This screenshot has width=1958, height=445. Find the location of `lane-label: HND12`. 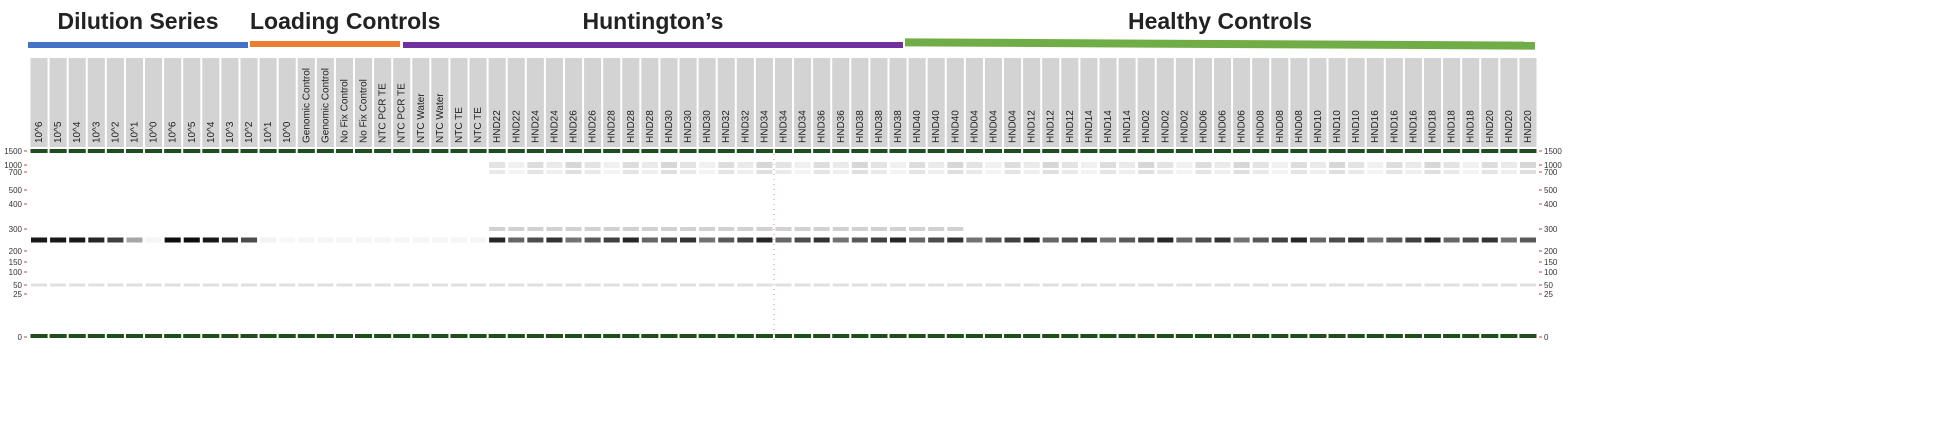

lane-label: HND12 is located at coordinates (1051, 126).